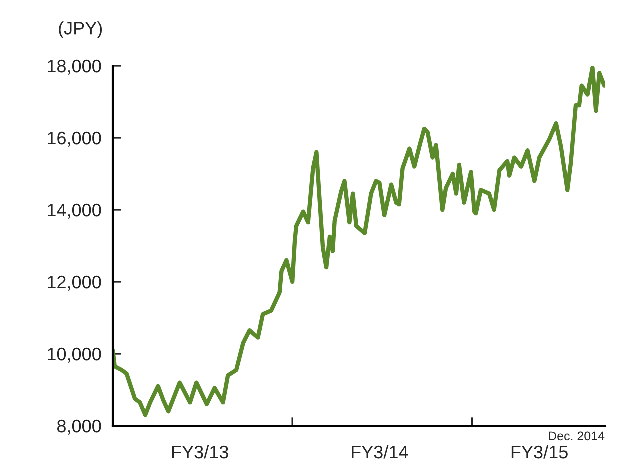  I want to click on x-tick-label: FY3/13, so click(200, 452).